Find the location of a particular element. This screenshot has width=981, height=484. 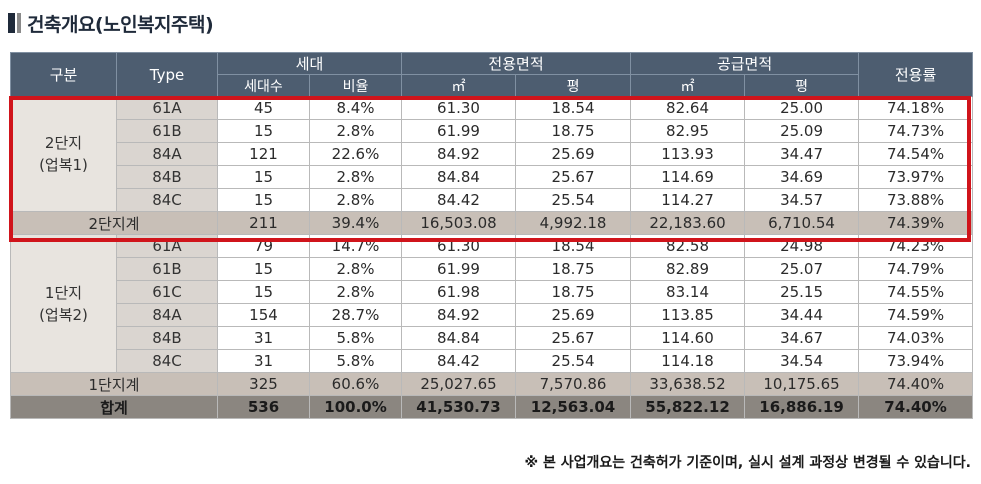

cell-exclusive-sqm: 84.84 is located at coordinates (459, 177).